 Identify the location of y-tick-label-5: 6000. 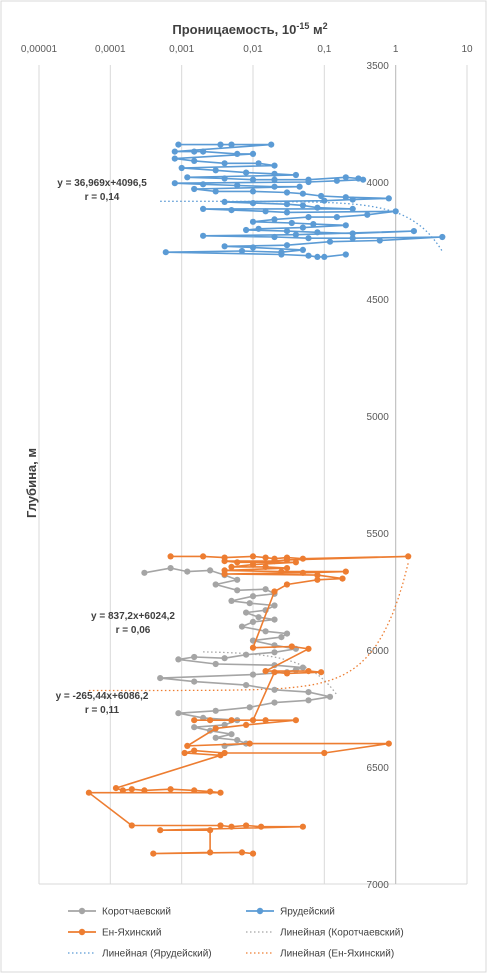
(378, 651).